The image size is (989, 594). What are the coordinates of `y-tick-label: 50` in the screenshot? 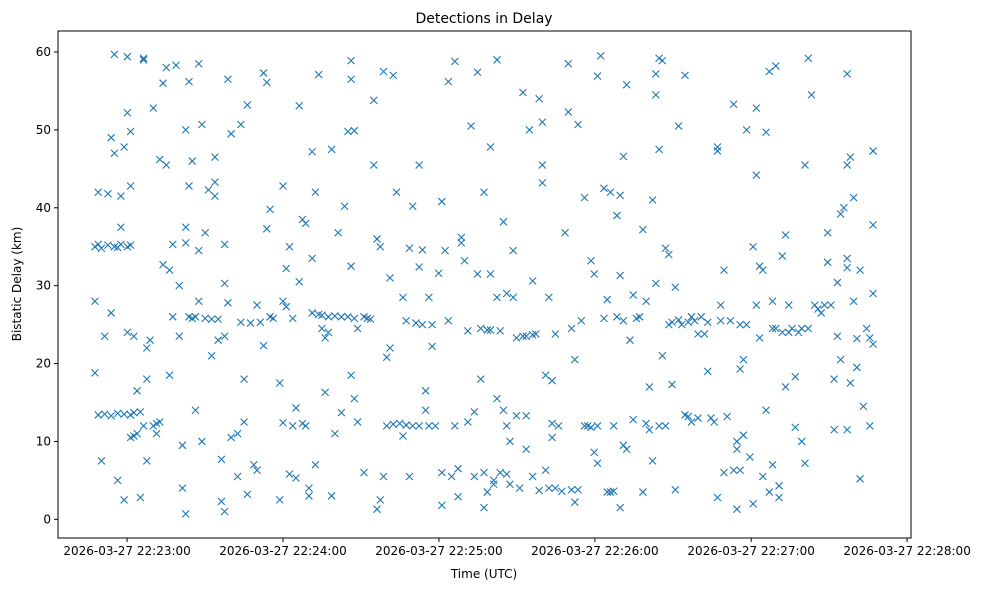 It's located at (43, 130).